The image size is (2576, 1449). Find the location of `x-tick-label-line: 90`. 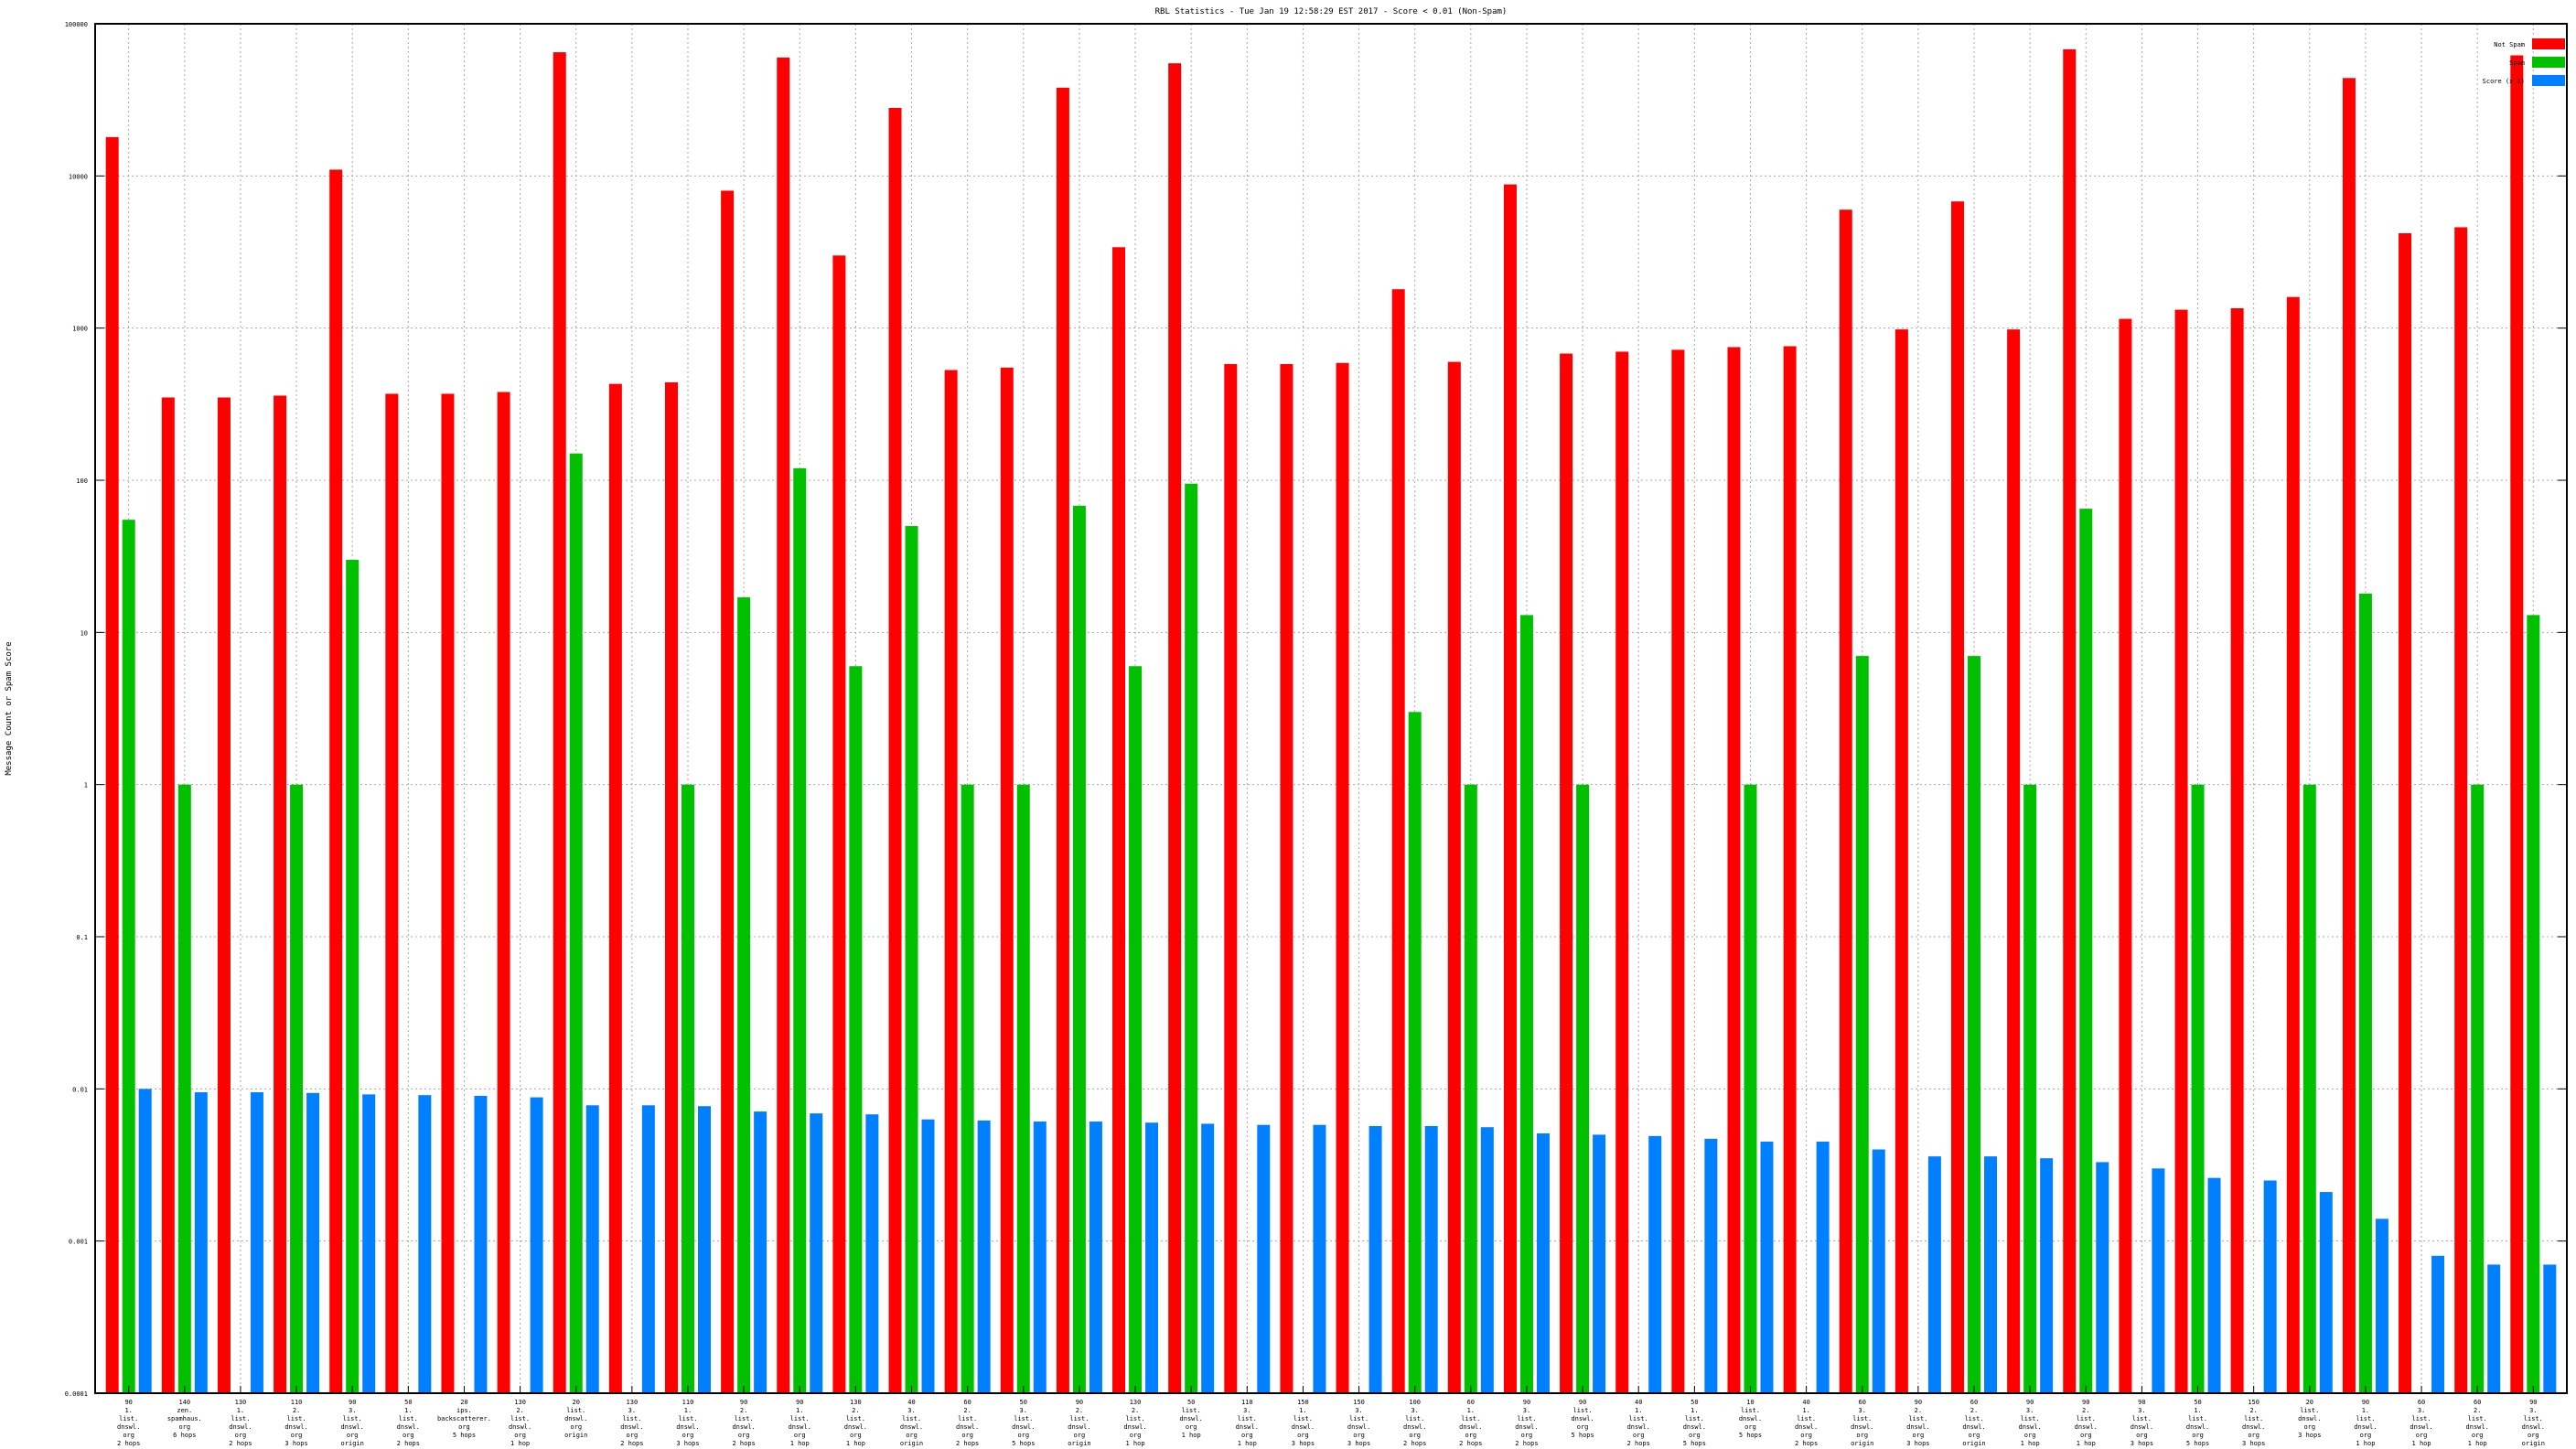

x-tick-label-line: 90 is located at coordinates (2030, 1402).